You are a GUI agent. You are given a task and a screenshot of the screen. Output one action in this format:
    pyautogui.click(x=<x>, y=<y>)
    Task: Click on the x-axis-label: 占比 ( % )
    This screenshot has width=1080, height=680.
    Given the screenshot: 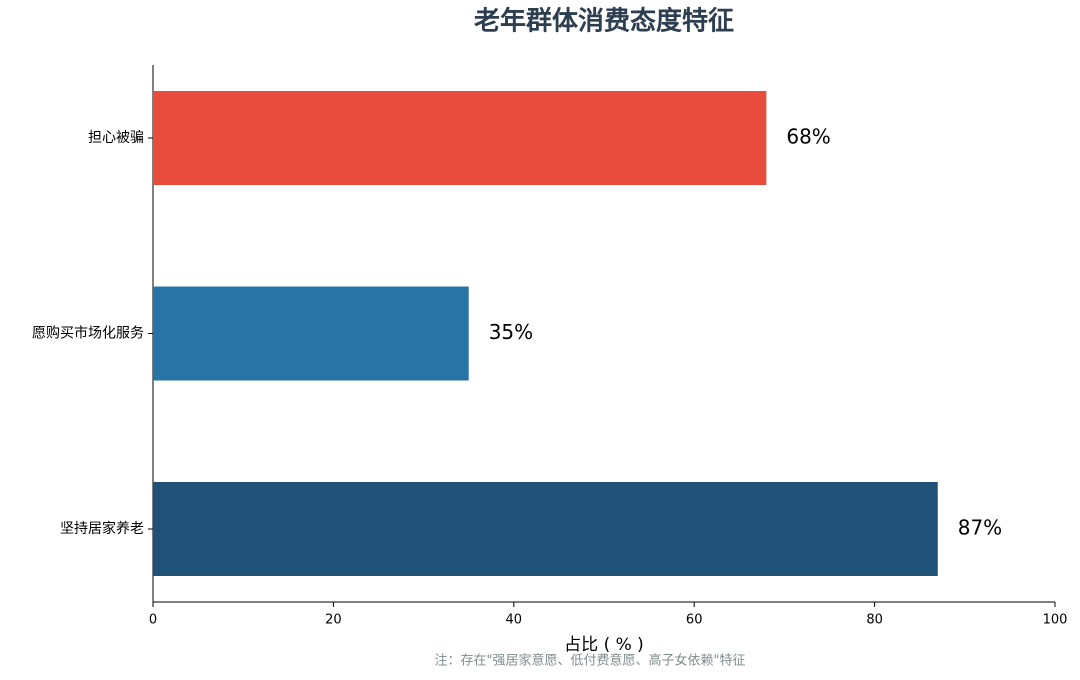 What is the action you would take?
    pyautogui.click(x=604, y=645)
    